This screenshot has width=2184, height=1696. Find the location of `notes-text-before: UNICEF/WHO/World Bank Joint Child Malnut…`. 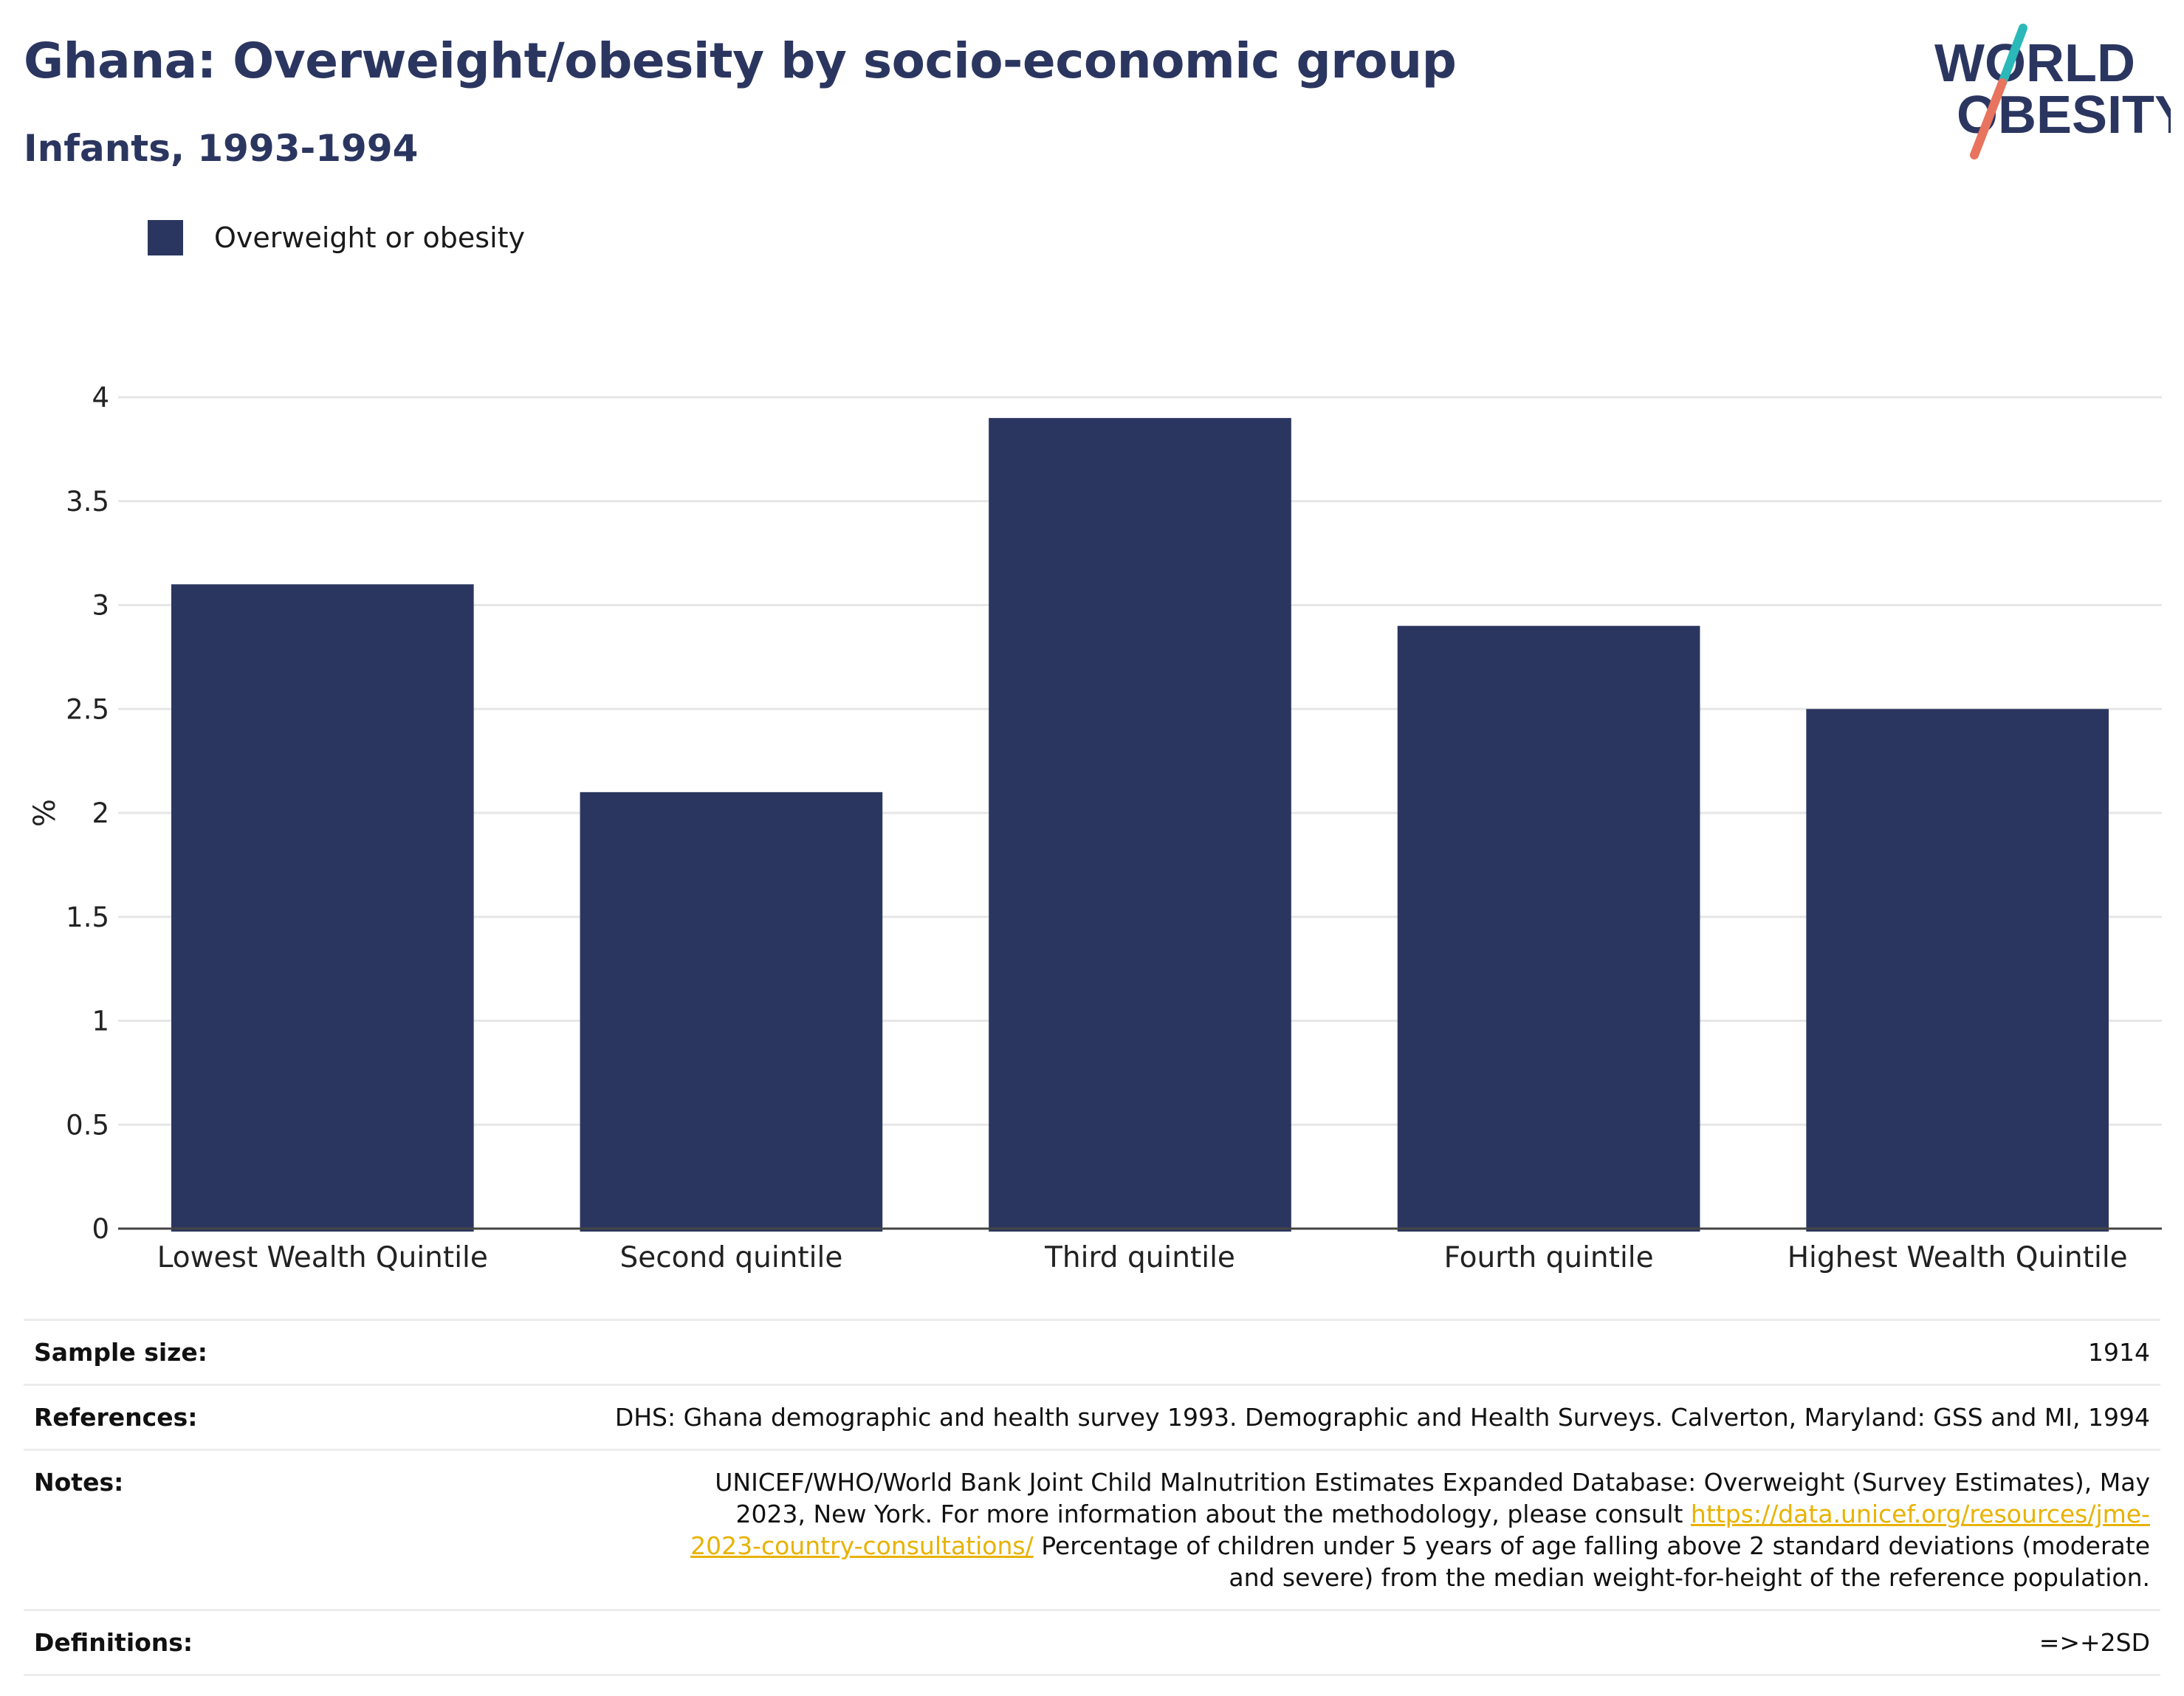

notes-text-before: UNICEF/WHO/World Bank Joint Child Malnut… is located at coordinates (1432, 1498).